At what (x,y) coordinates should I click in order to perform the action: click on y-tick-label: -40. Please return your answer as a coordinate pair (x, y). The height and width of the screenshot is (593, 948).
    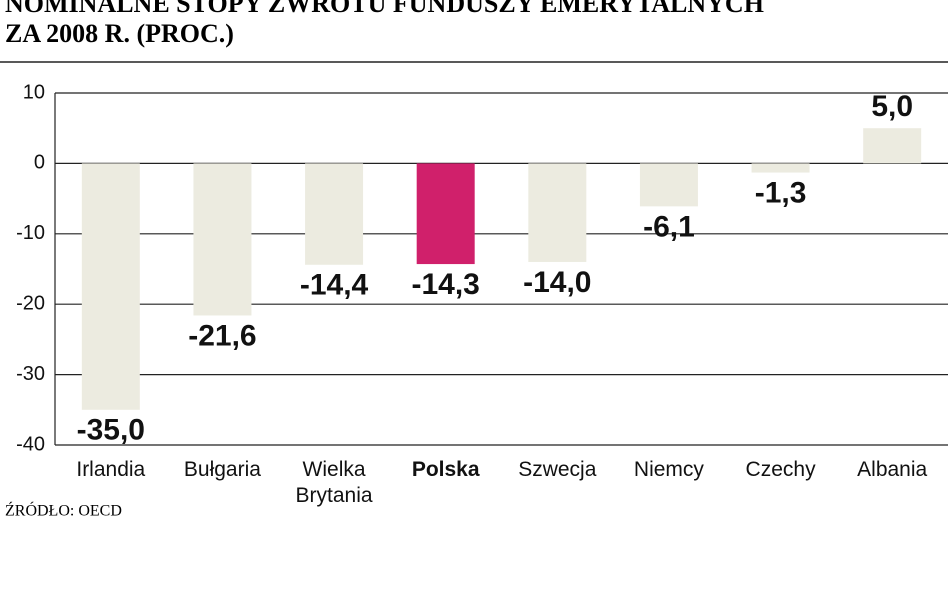
    Looking at the image, I should click on (30, 444).